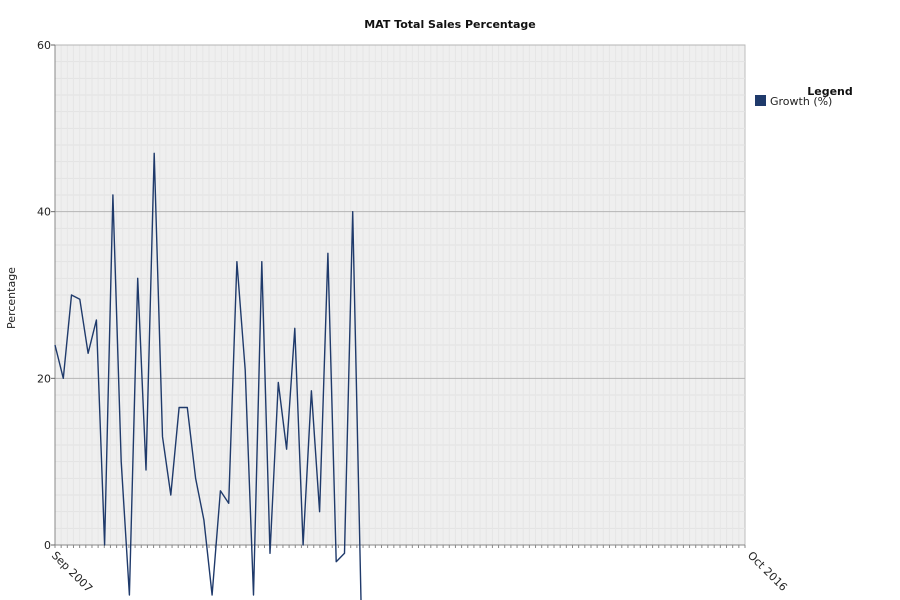 The height and width of the screenshot is (600, 900). I want to click on legend: Legend Growth (%), so click(804, 96).